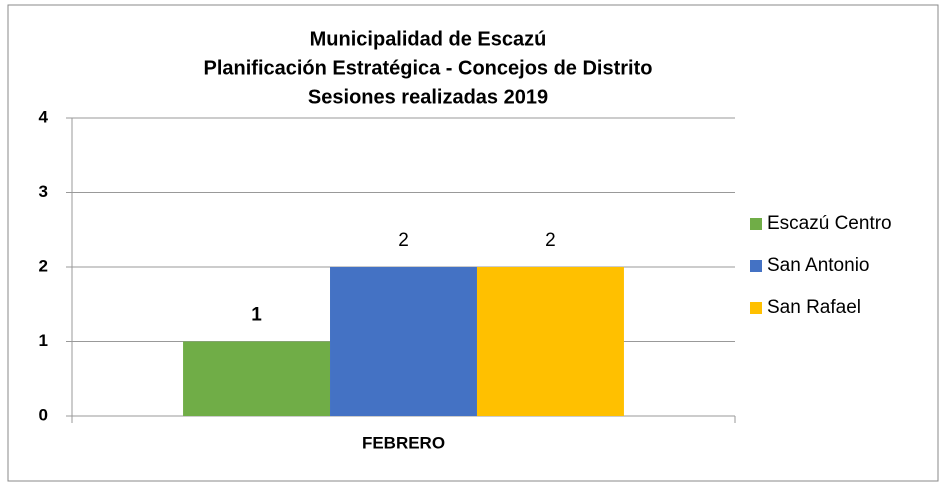  I want to click on chart-title: Municipalidad de Escazú, so click(428, 39).